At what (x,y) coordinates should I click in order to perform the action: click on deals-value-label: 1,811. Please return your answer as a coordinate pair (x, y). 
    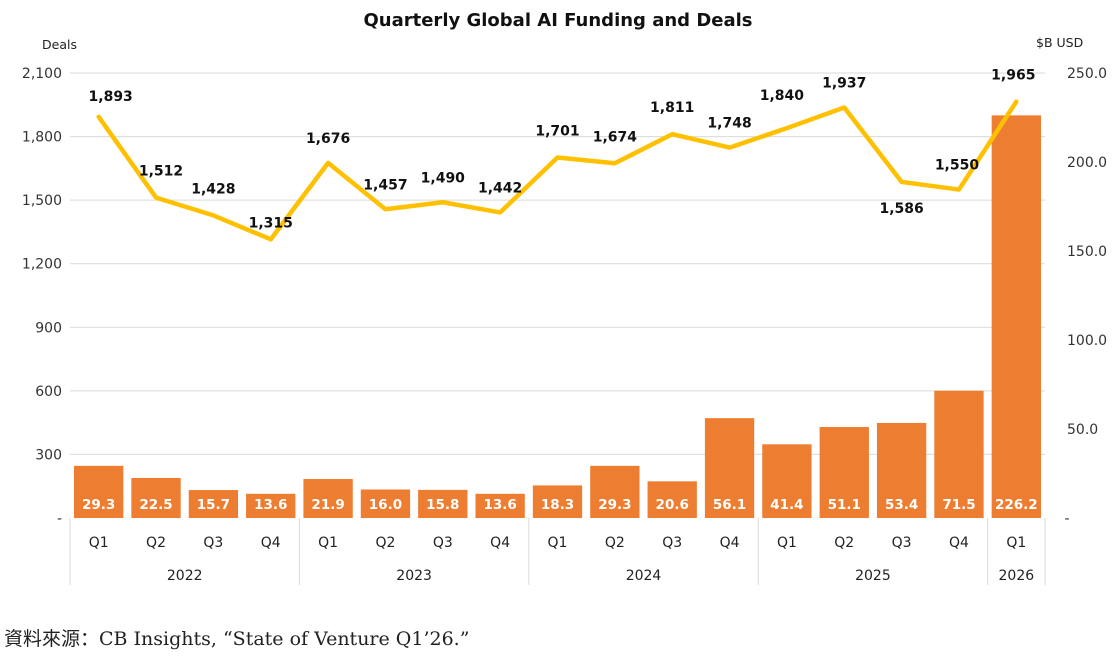
    Looking at the image, I should click on (672, 108).